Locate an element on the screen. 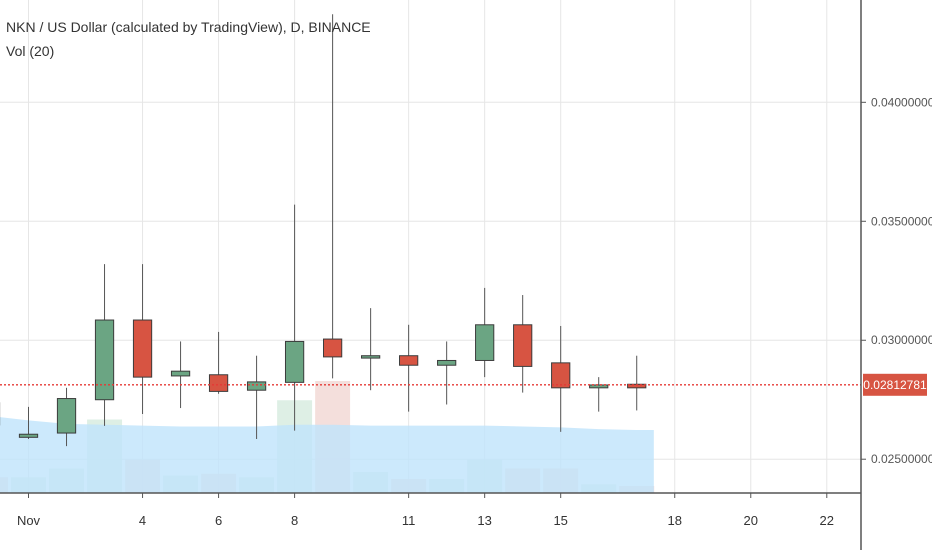  x-tick-label: 13 is located at coordinates (484, 520).